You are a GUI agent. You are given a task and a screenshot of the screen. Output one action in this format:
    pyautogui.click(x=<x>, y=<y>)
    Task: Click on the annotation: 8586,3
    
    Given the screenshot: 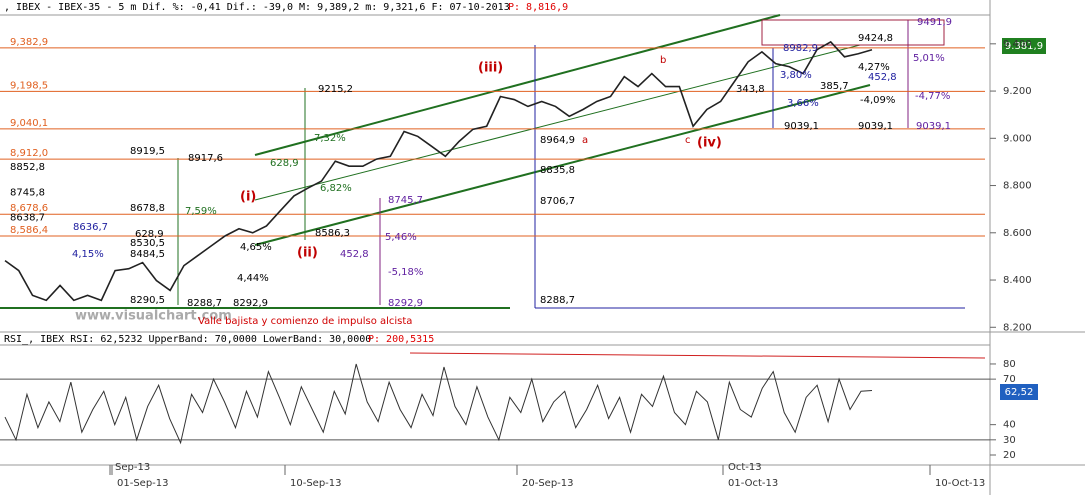 What is the action you would take?
    pyautogui.click(x=332, y=233)
    